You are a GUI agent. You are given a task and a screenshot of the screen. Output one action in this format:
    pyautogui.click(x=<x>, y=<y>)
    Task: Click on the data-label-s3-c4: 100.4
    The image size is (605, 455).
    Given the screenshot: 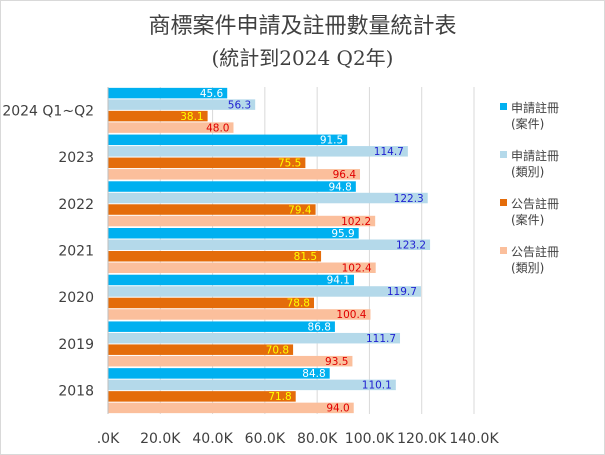 What is the action you would take?
    pyautogui.click(x=351, y=315)
    